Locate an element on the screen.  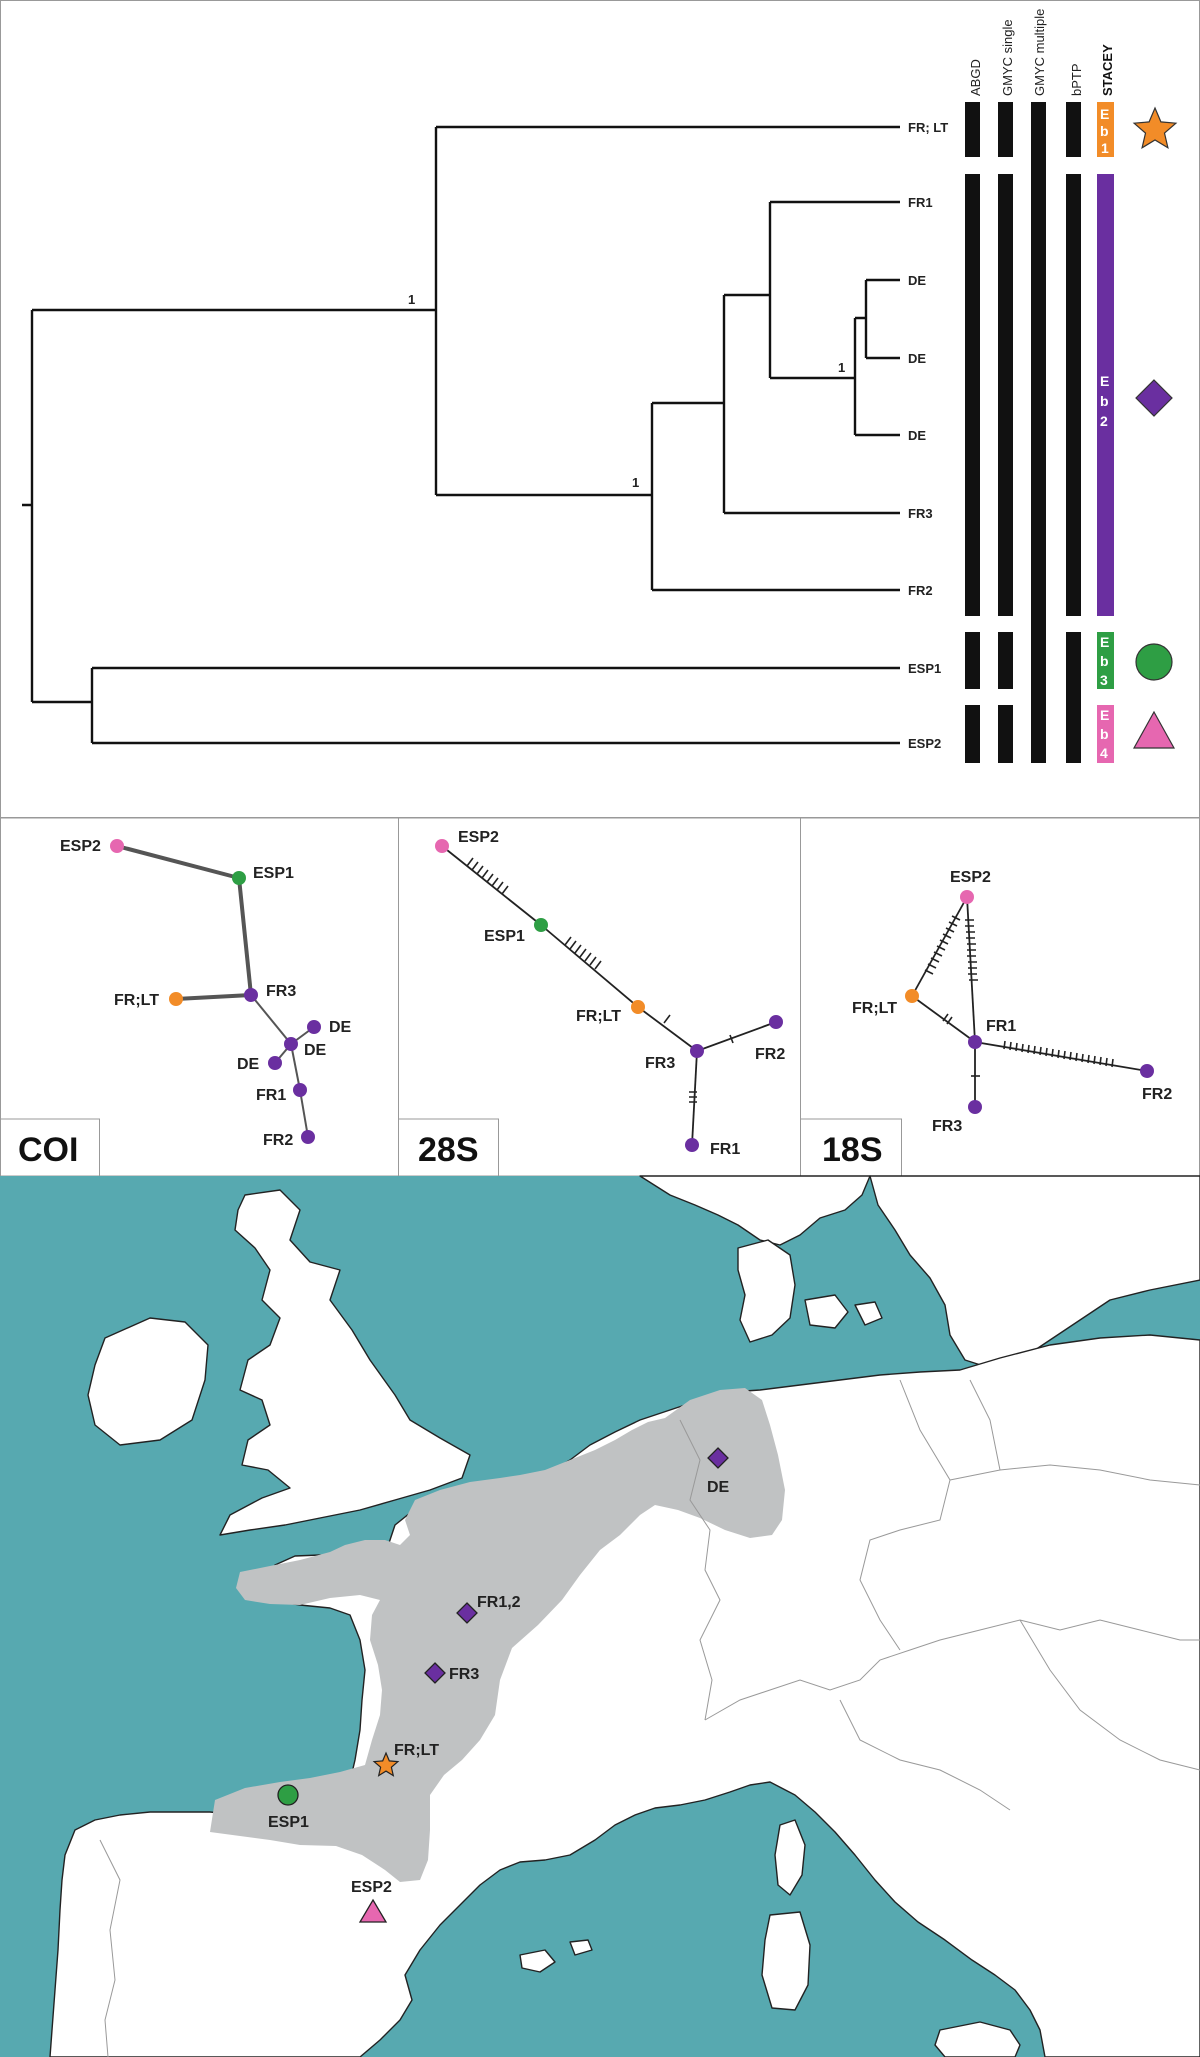
map-star-frlt is located at coordinates (386, 1764).